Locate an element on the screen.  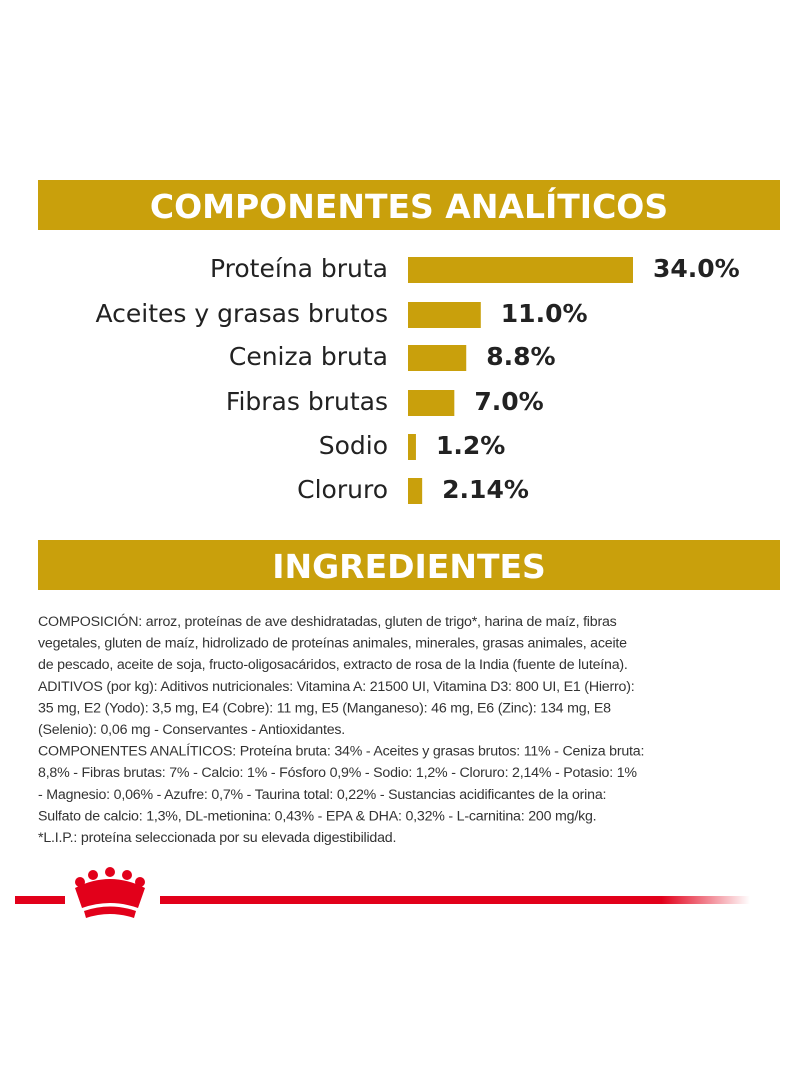
category-label: Aceites y grasas brutos is located at coordinates (241, 313).